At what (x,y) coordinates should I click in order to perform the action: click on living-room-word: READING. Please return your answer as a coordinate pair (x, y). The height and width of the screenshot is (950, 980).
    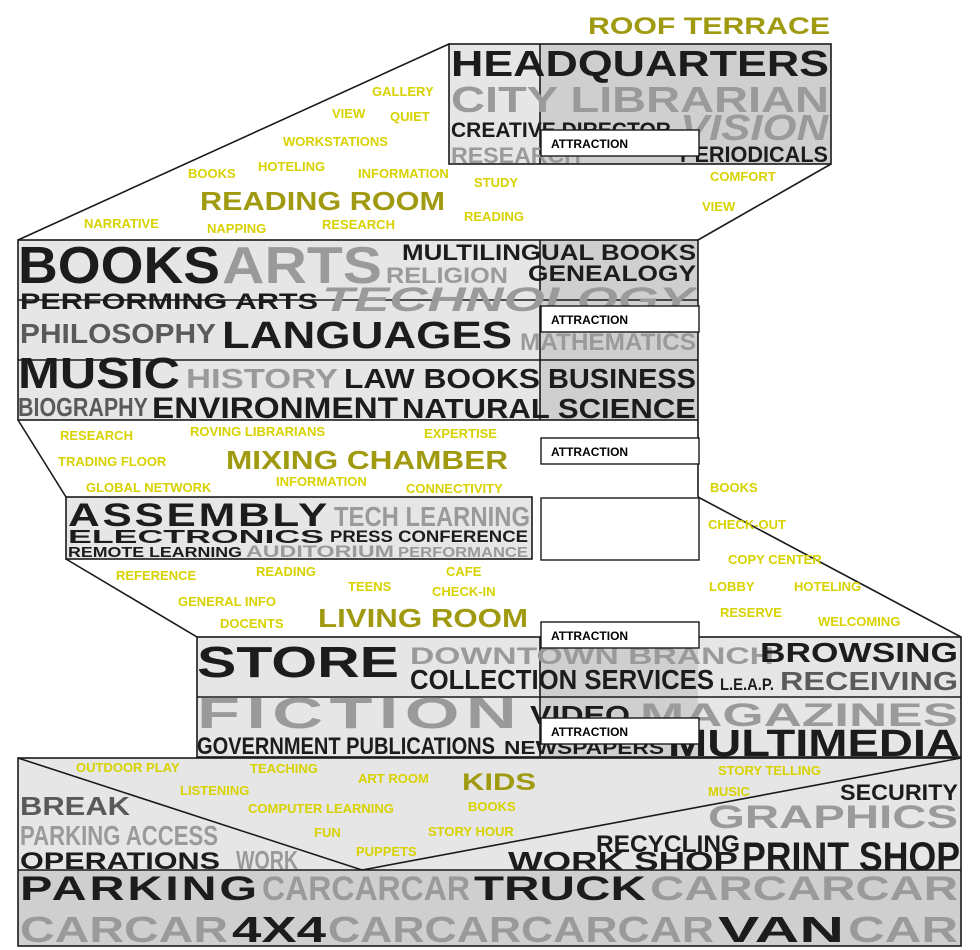
    Looking at the image, I should click on (286, 571).